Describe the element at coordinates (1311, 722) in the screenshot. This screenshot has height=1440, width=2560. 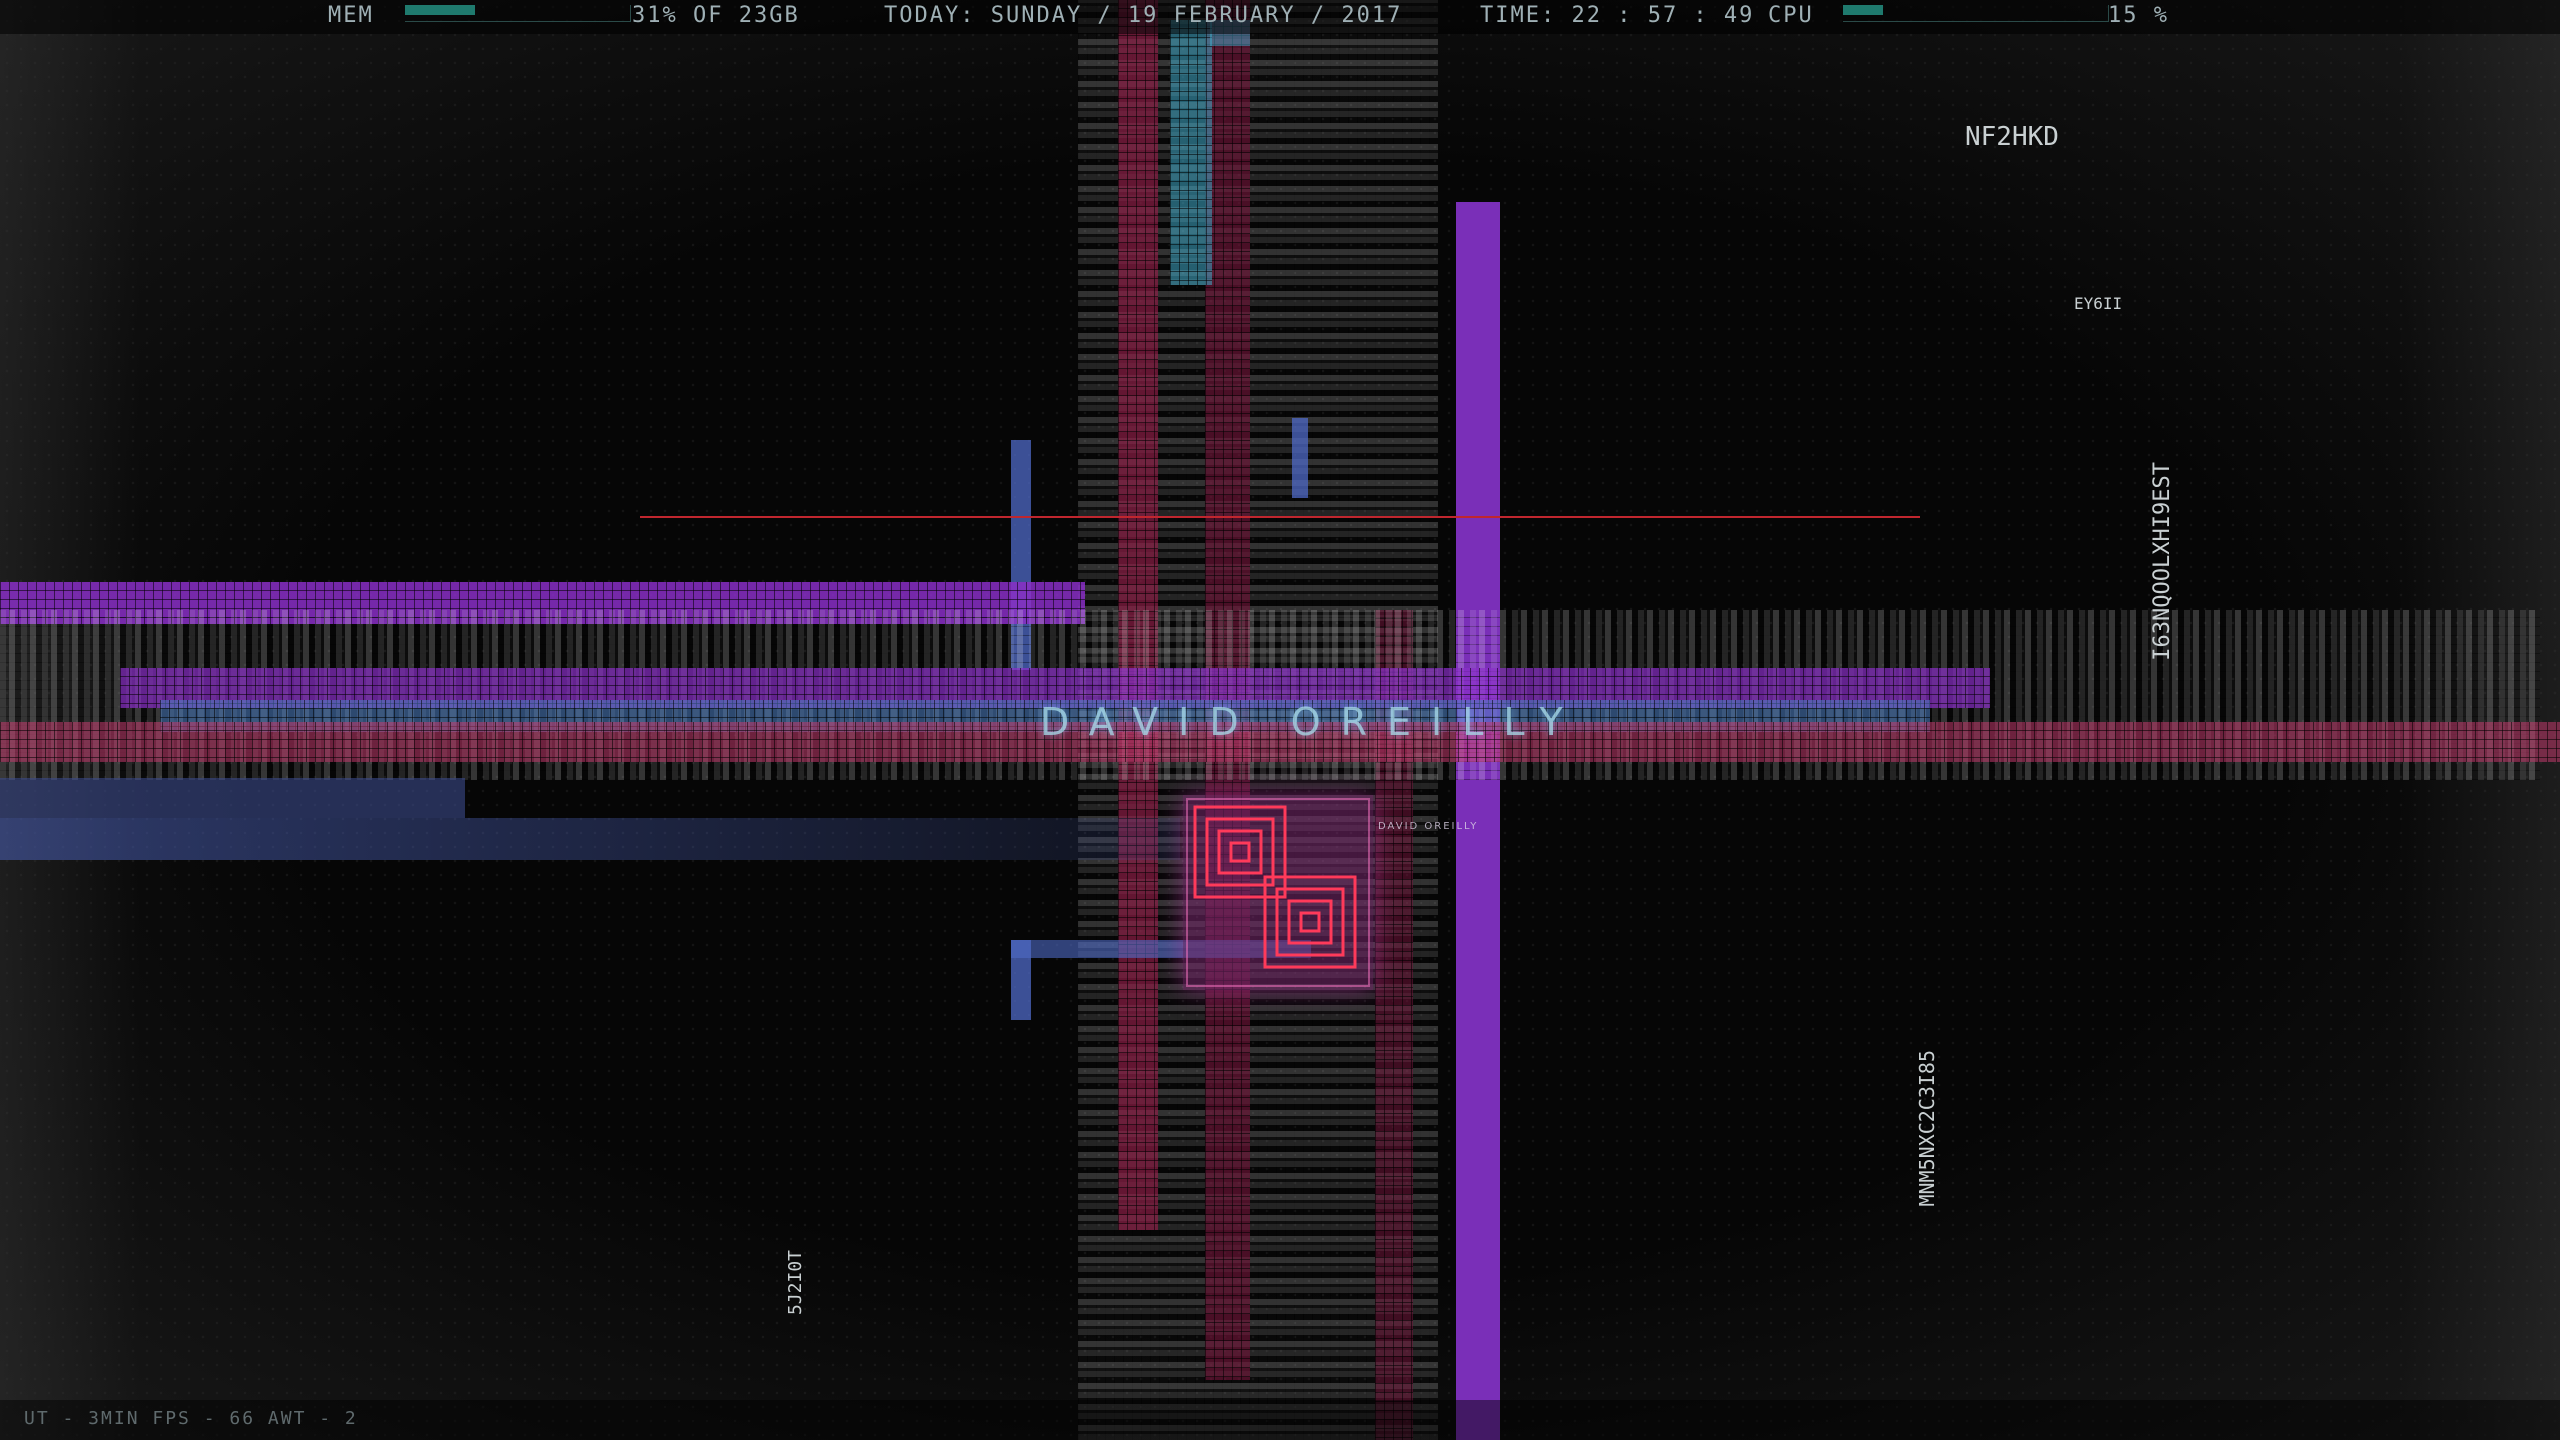
I see `wallpaper-center-title: DAVID OREILLY` at that location.